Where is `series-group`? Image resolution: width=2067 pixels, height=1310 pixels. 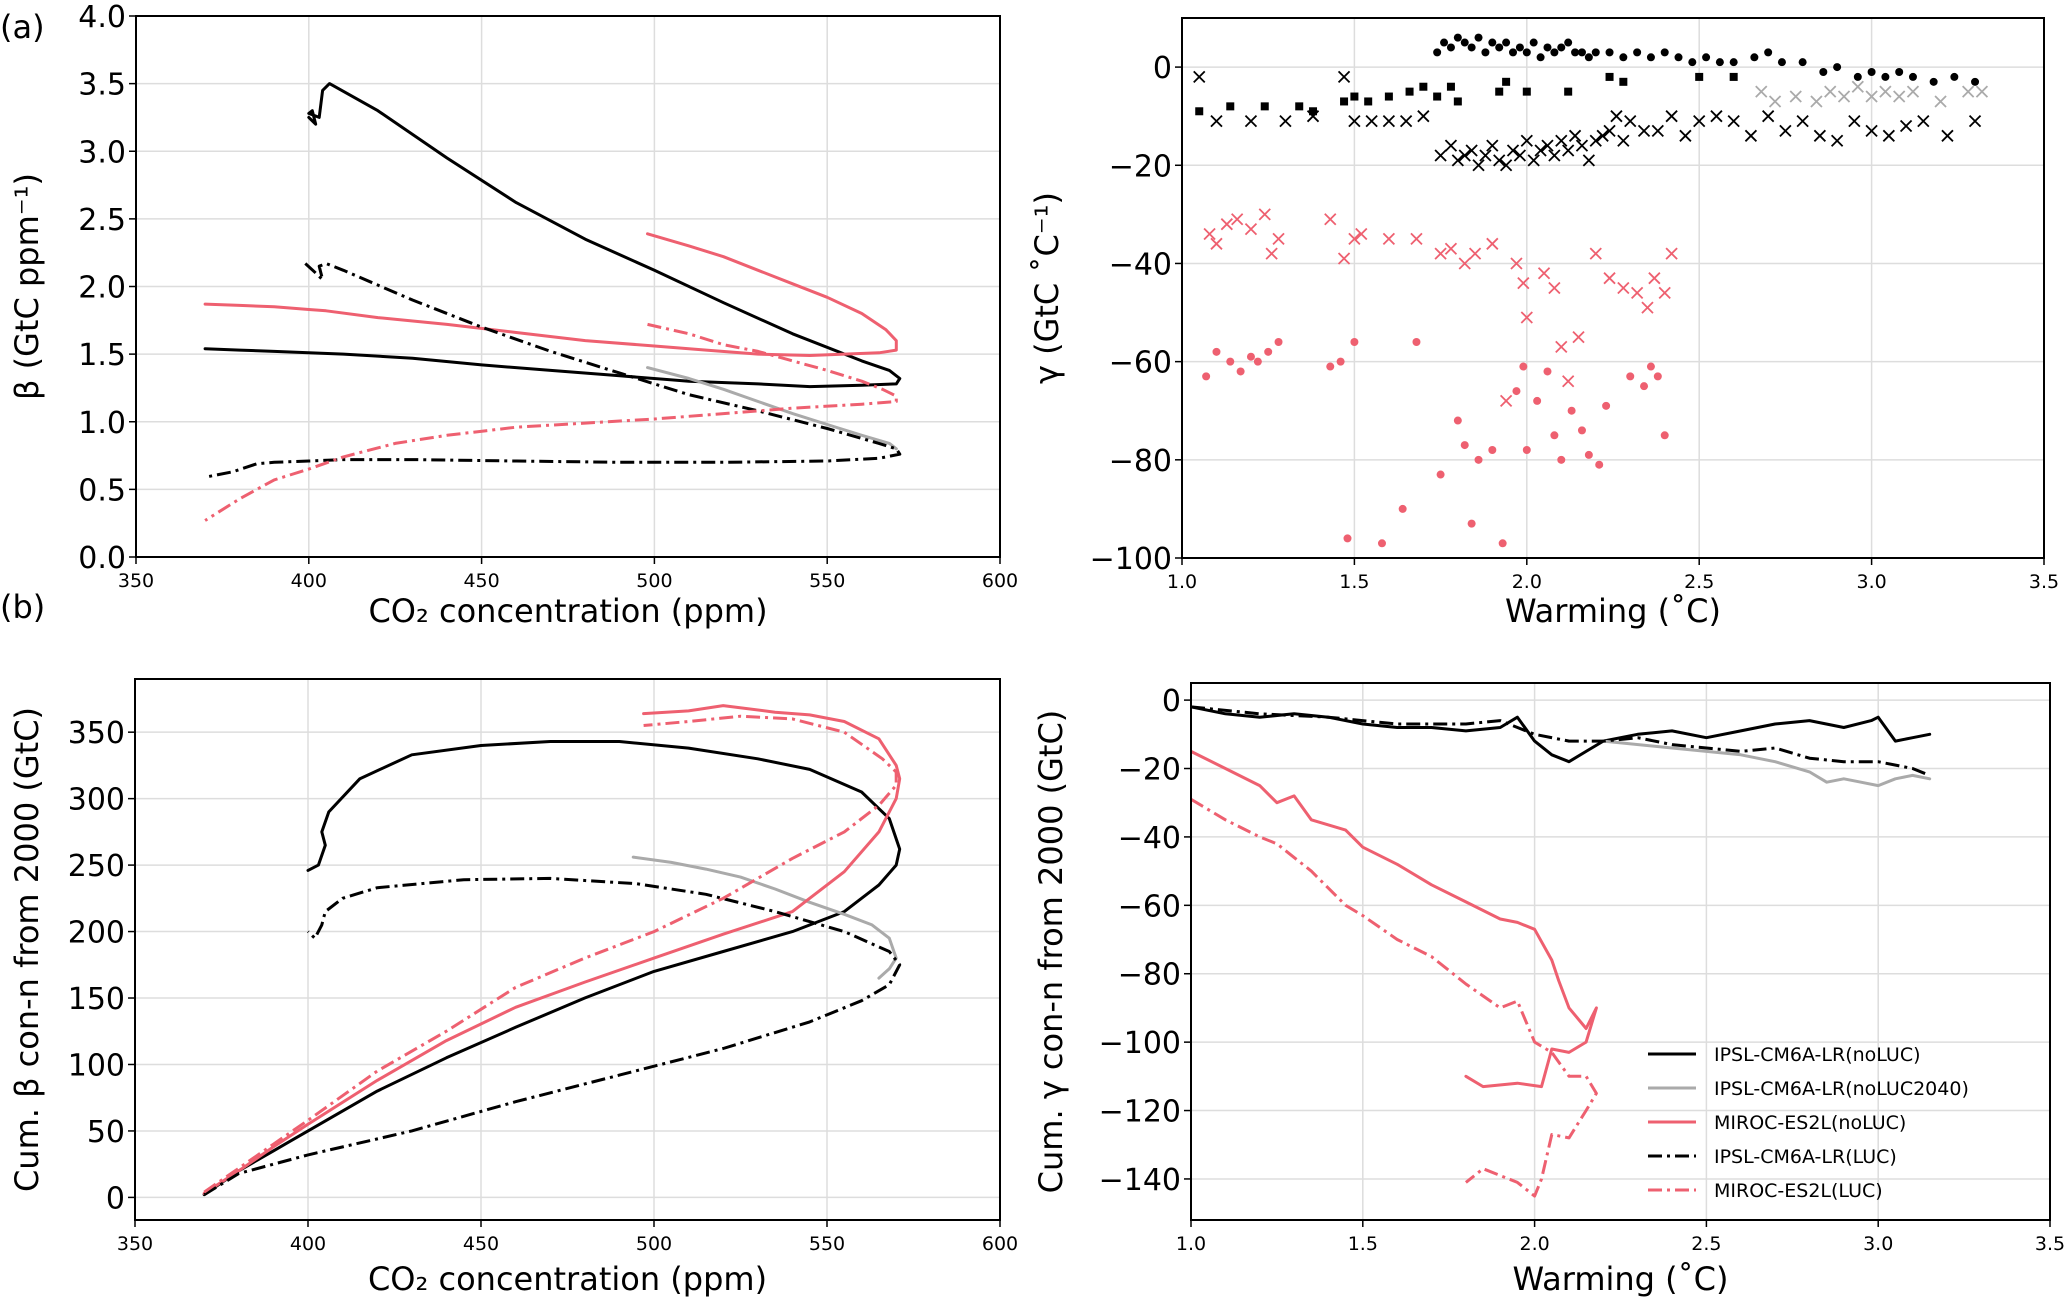
series-group is located at coordinates (552, 950).